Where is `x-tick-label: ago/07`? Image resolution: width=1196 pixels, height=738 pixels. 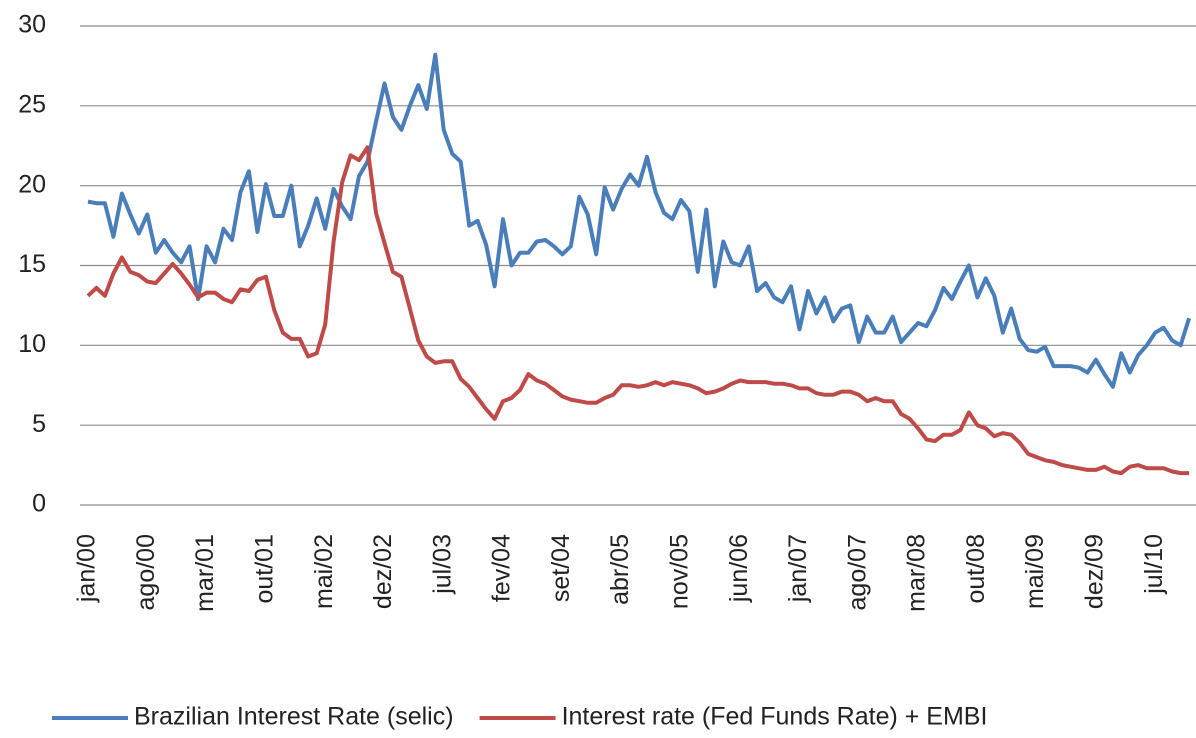
x-tick-label: ago/07 is located at coordinates (857, 572).